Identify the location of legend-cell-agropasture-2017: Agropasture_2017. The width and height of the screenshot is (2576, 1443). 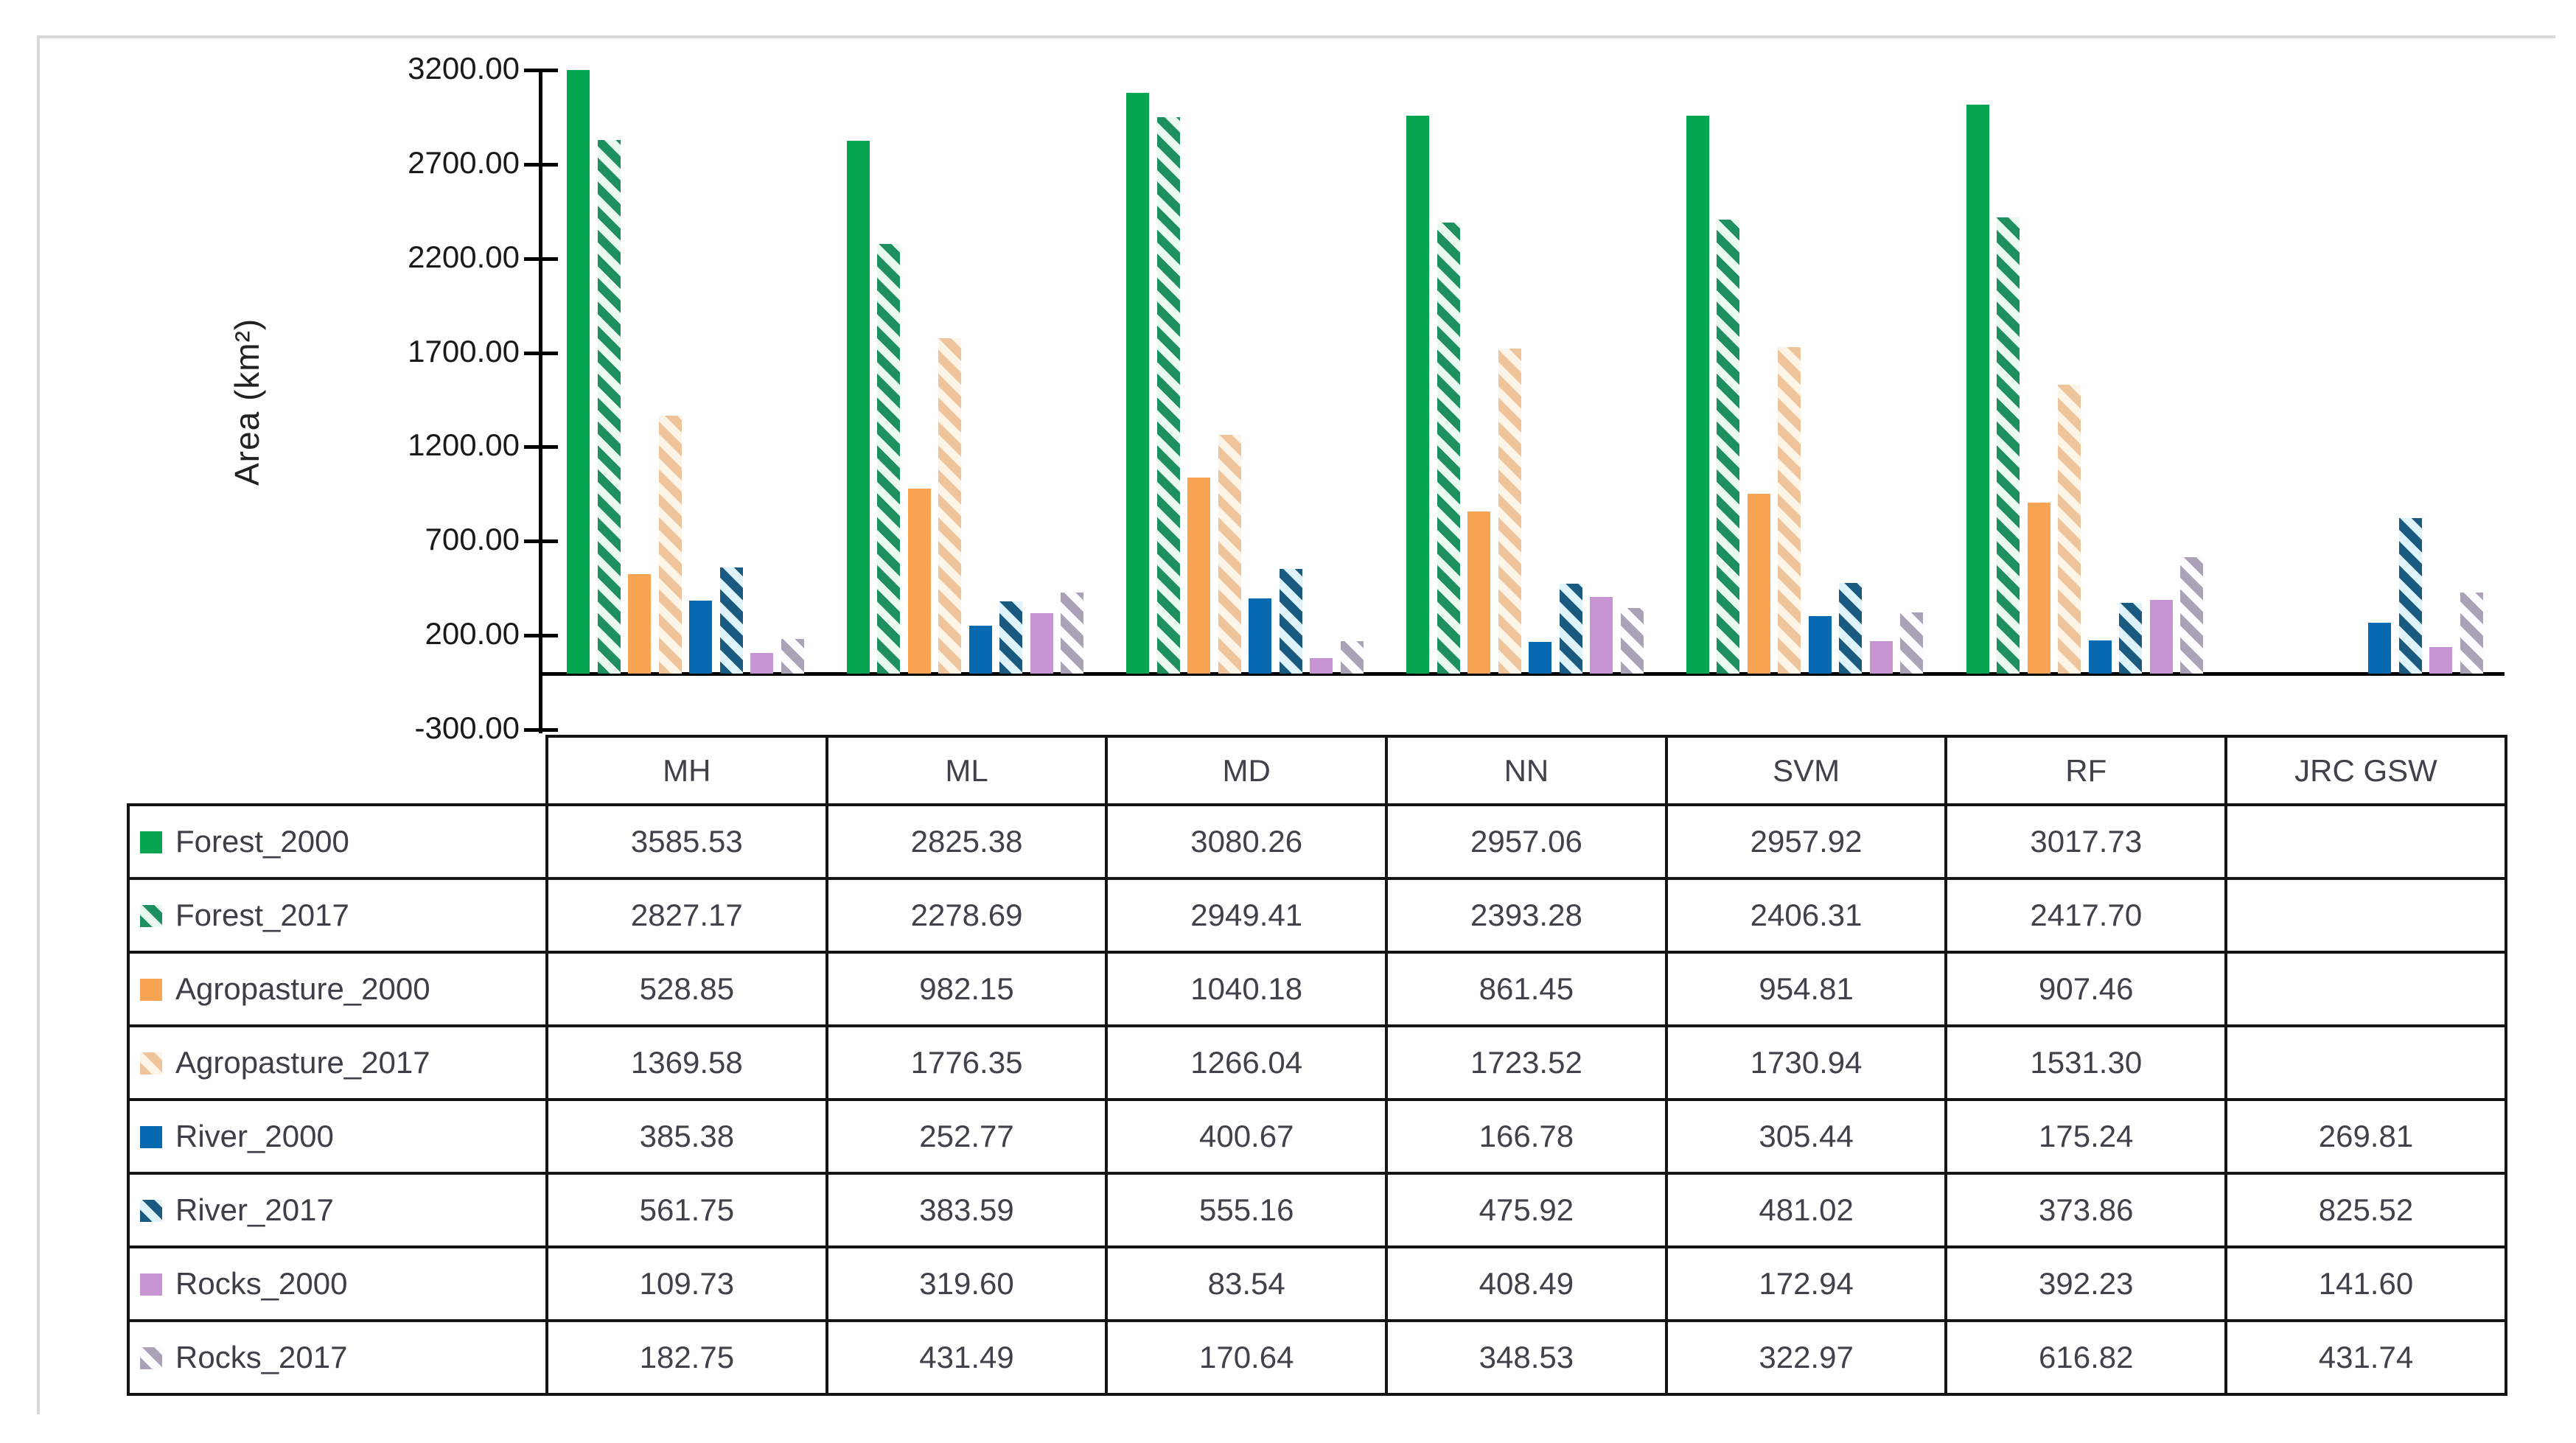
(337, 1062).